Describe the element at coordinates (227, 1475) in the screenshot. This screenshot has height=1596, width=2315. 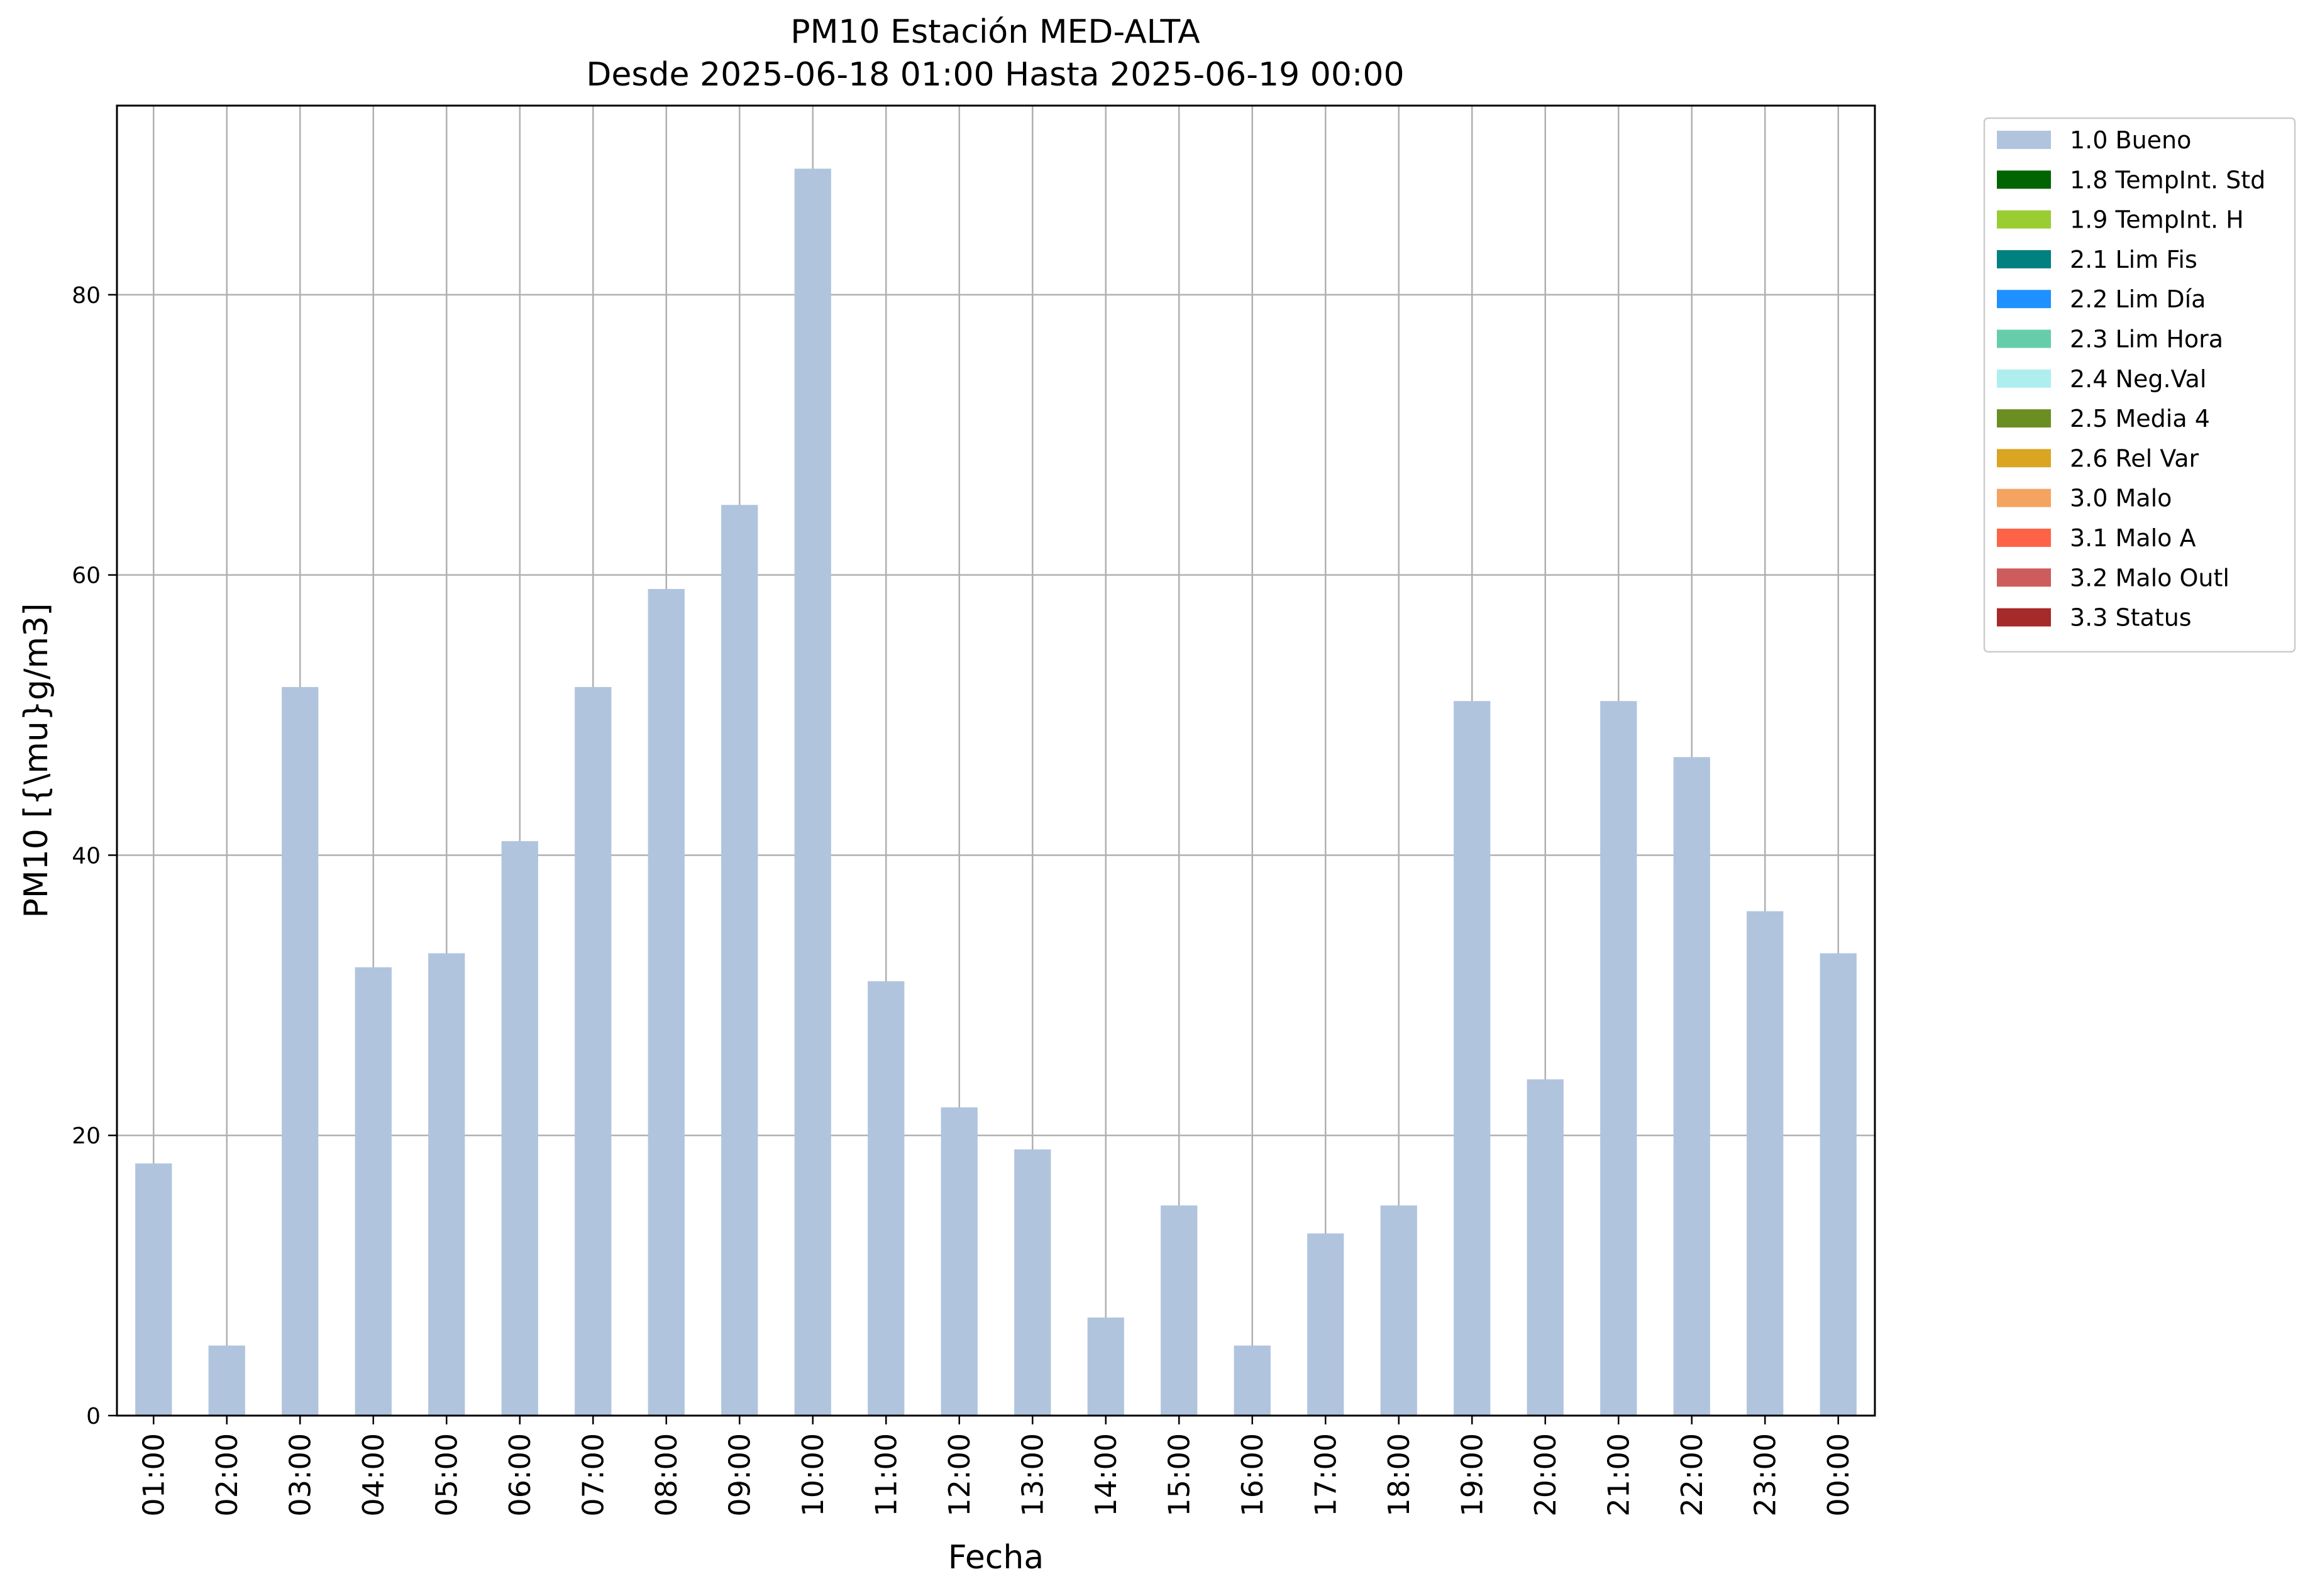
I see `x-tick-label: 02:00` at that location.